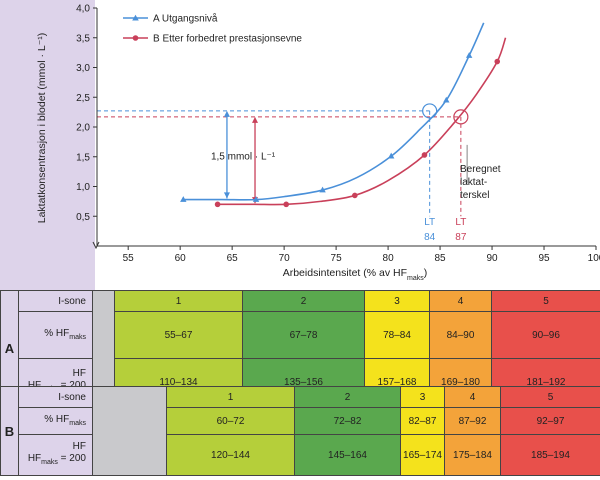  What do you see at coordinates (135, 17) in the screenshot?
I see `legend-triangle-icon` at bounding box center [135, 17].